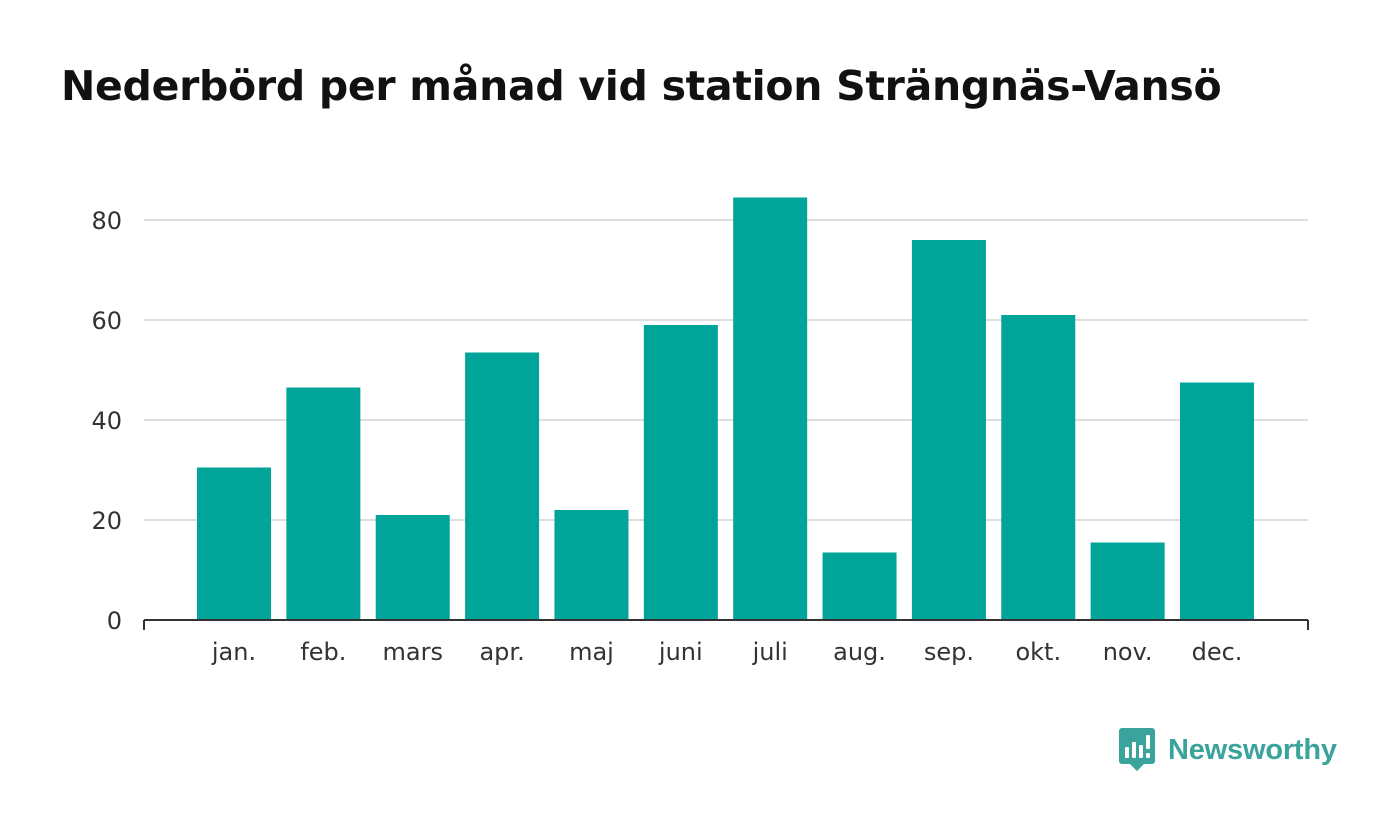 The height and width of the screenshot is (831, 1400). Describe the element at coordinates (1252, 749) in the screenshot. I see `brand-name: Newsworthy` at that location.